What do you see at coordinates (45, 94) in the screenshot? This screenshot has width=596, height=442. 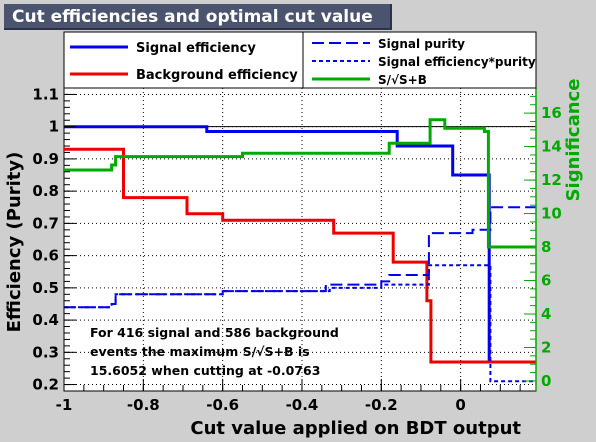 I see `y-tick-label: 1.1` at bounding box center [45, 94].